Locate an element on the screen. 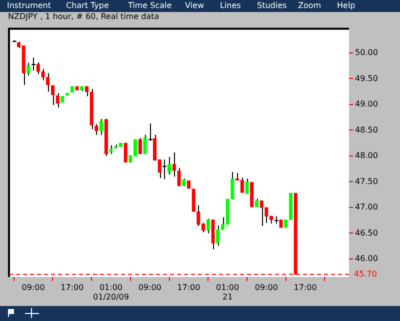 The width and height of the screenshot is (400, 321). text: Instrument is located at coordinates (29, 6).